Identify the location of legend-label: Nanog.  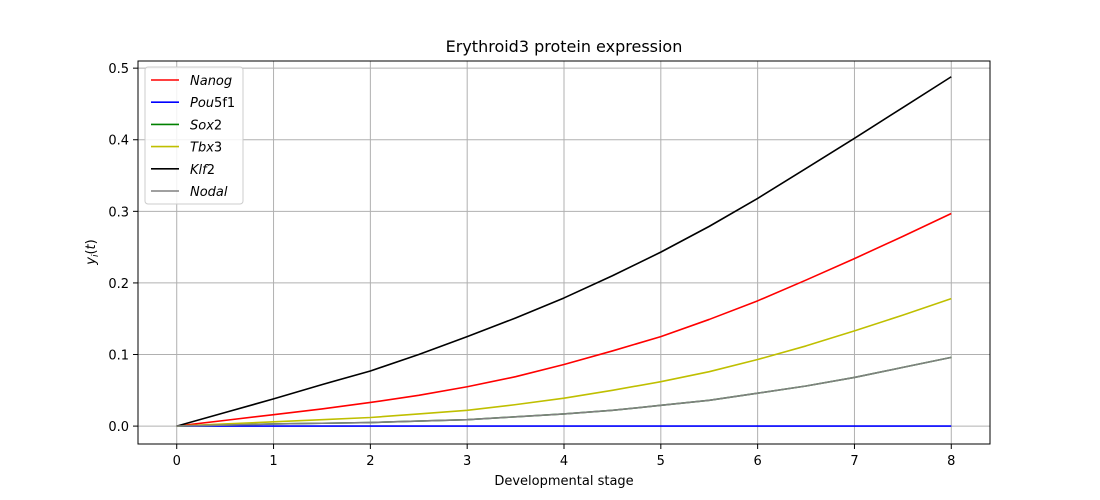
(211, 81).